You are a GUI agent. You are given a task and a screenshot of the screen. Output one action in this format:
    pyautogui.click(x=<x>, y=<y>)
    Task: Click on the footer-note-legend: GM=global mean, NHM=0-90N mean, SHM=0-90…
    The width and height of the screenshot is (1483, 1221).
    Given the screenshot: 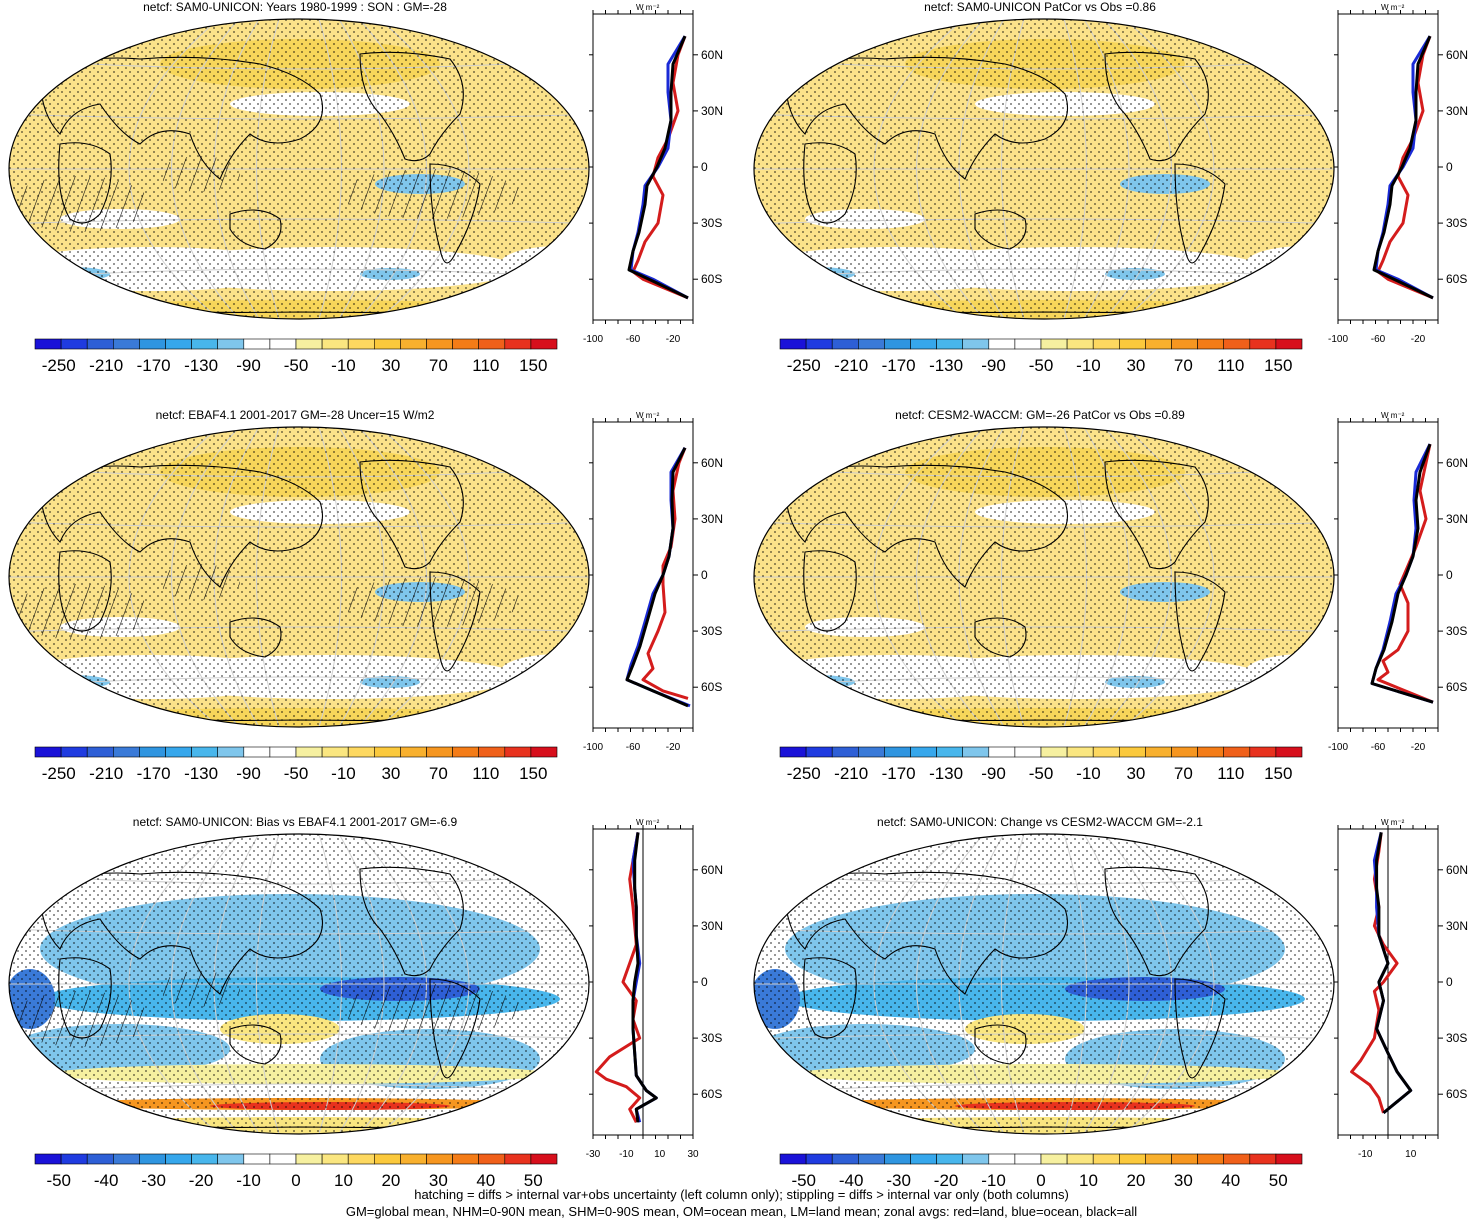 What is the action you would take?
    pyautogui.click(x=741, y=1211)
    